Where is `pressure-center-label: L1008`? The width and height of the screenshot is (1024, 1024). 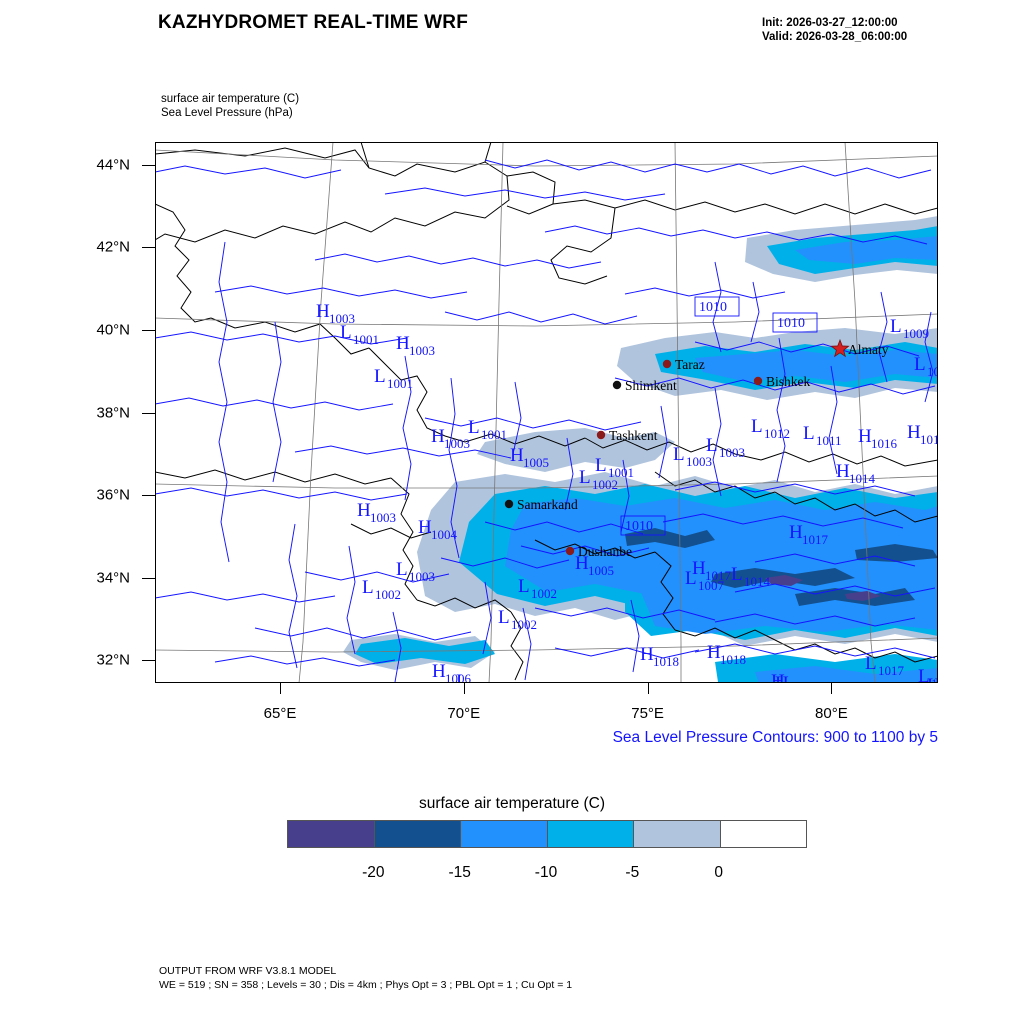
pressure-center-label: L1008 is located at coordinates (926, 366).